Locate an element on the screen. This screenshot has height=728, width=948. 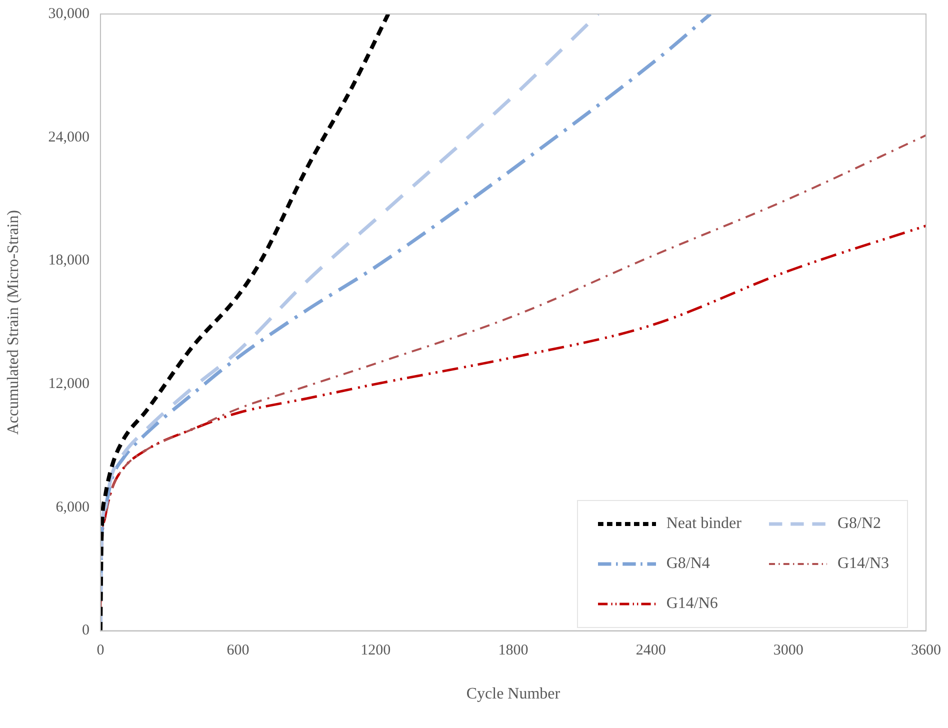
x-tick-label: 600 is located at coordinates (238, 650).